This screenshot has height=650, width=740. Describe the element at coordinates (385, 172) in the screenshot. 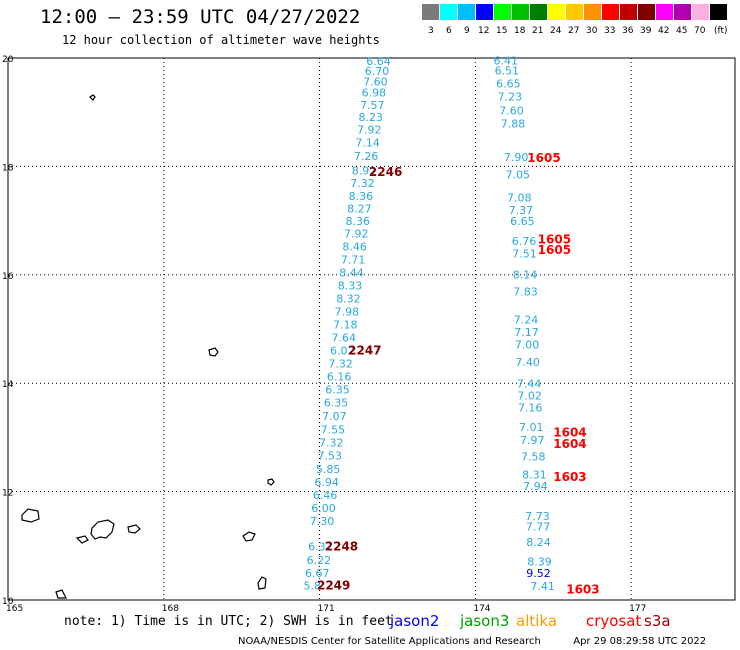

I see `track-time-label: 2246` at that location.